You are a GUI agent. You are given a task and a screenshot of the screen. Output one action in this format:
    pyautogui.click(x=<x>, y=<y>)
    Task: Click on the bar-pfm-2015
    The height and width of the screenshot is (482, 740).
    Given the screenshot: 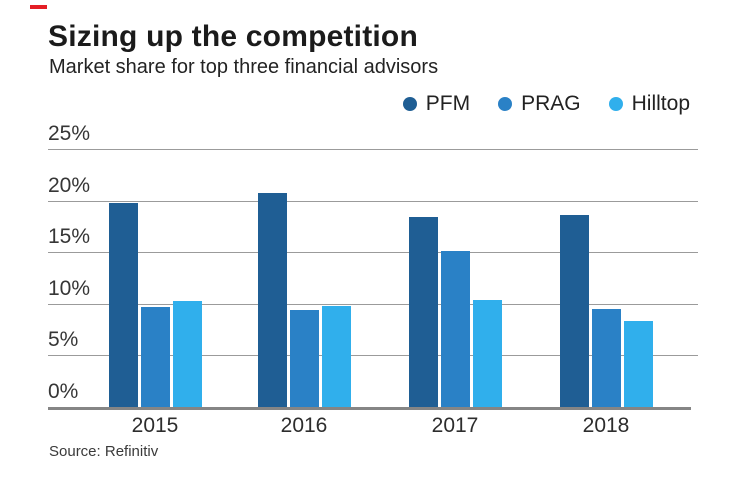 What is the action you would take?
    pyautogui.click(x=123, y=304)
    